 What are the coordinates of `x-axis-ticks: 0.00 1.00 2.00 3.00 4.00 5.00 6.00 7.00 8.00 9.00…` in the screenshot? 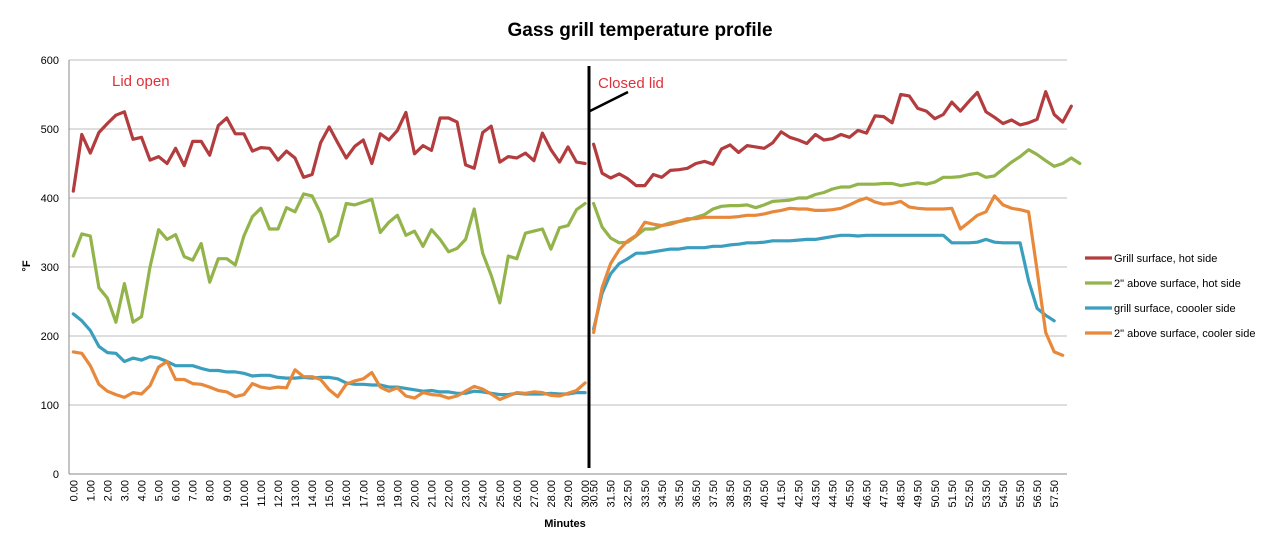 It's located at (564, 494).